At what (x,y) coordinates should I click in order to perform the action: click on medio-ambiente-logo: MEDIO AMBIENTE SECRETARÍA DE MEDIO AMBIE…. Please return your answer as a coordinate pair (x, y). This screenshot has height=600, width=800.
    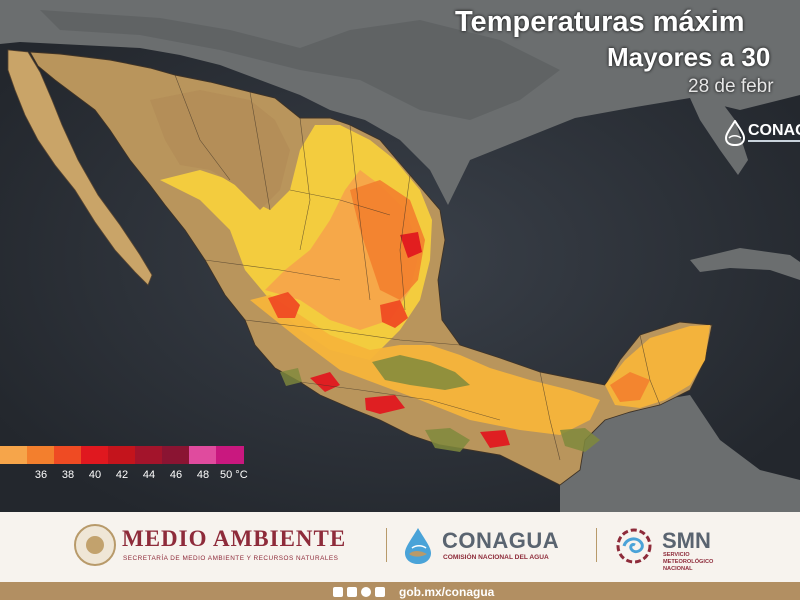
    Looking at the image, I should click on (224, 547).